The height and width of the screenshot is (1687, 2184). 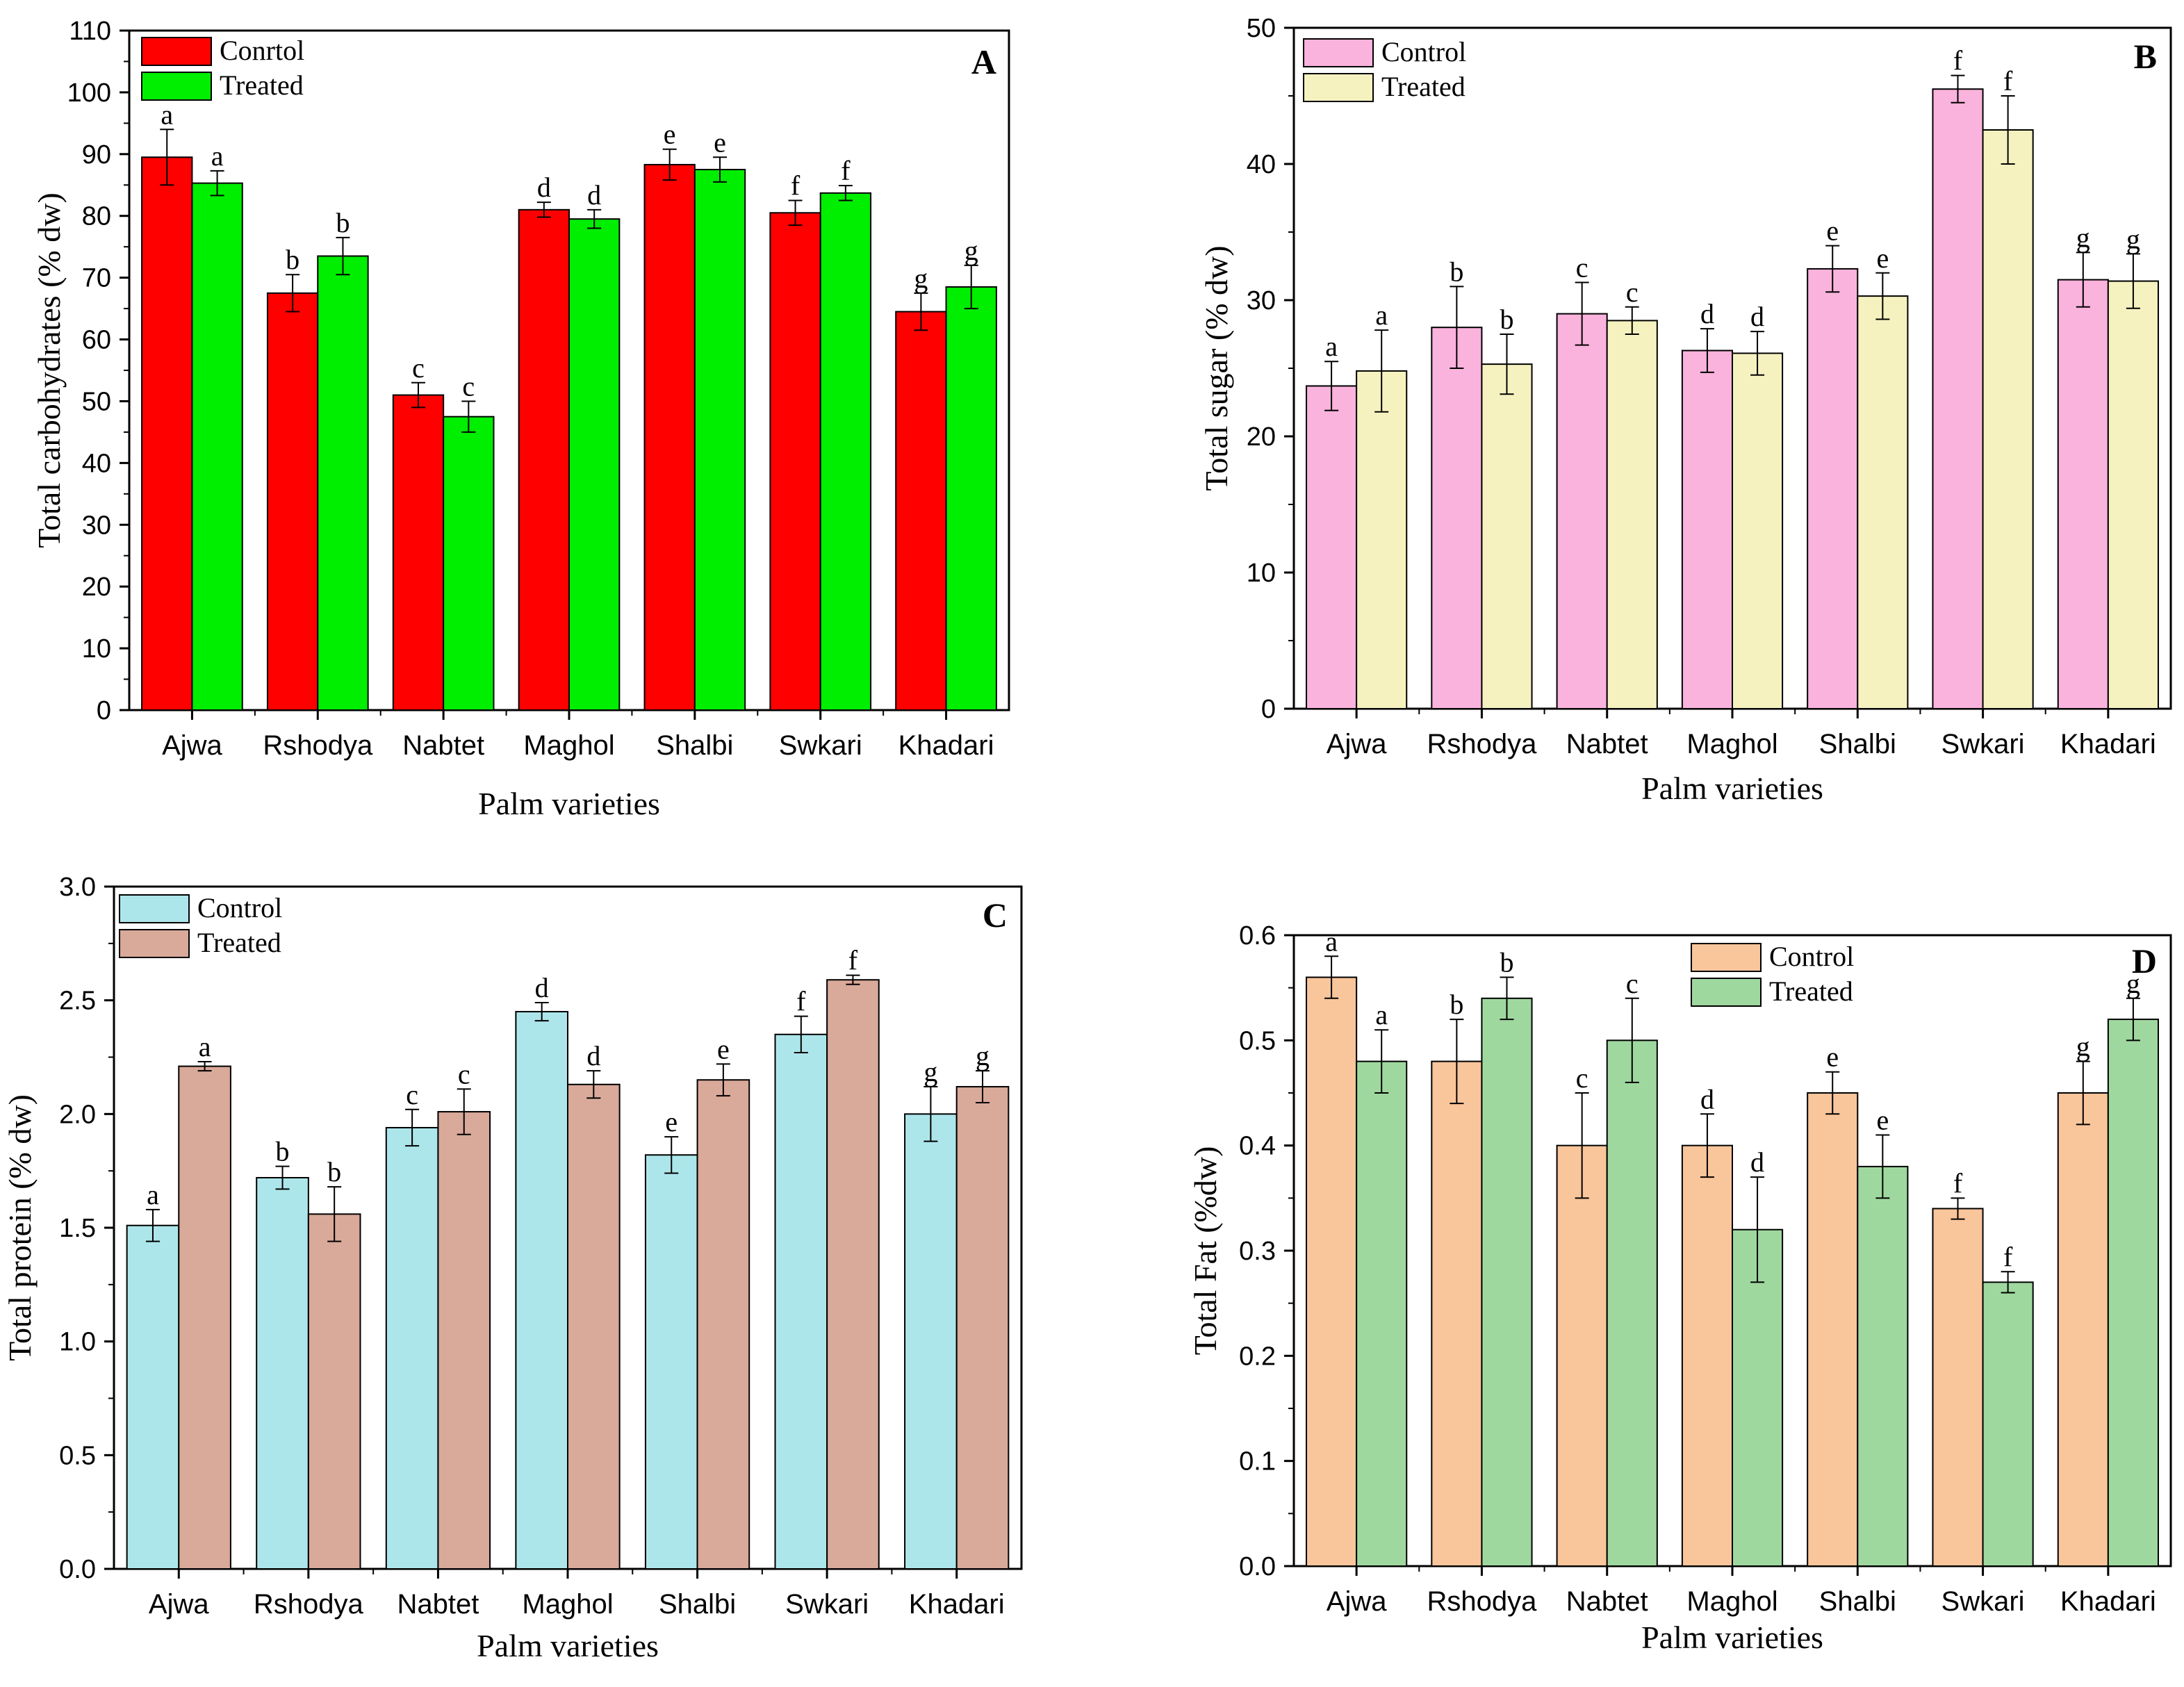 What do you see at coordinates (1261, 28) in the screenshot?
I see `panel-b-y-tick-label: 50` at bounding box center [1261, 28].